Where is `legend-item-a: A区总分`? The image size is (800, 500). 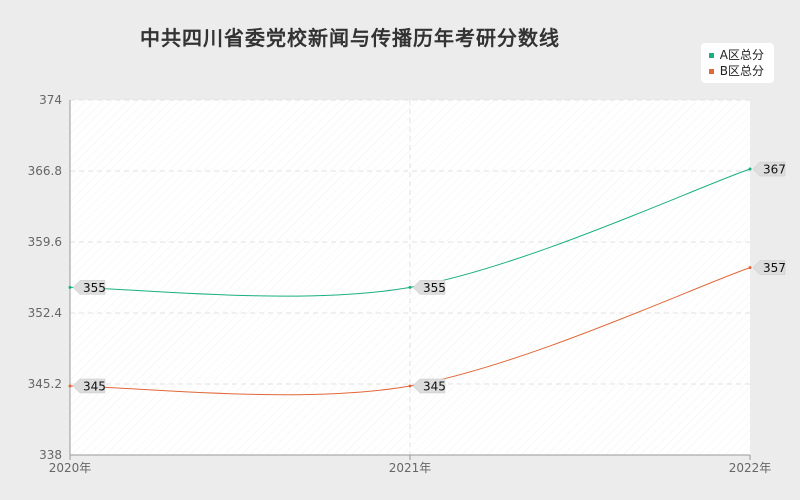 legend-item-a: A区总分 is located at coordinates (736, 55).